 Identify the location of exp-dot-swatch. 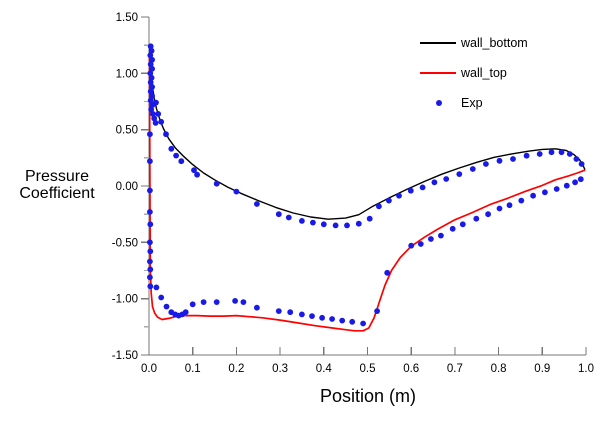
(439, 103).